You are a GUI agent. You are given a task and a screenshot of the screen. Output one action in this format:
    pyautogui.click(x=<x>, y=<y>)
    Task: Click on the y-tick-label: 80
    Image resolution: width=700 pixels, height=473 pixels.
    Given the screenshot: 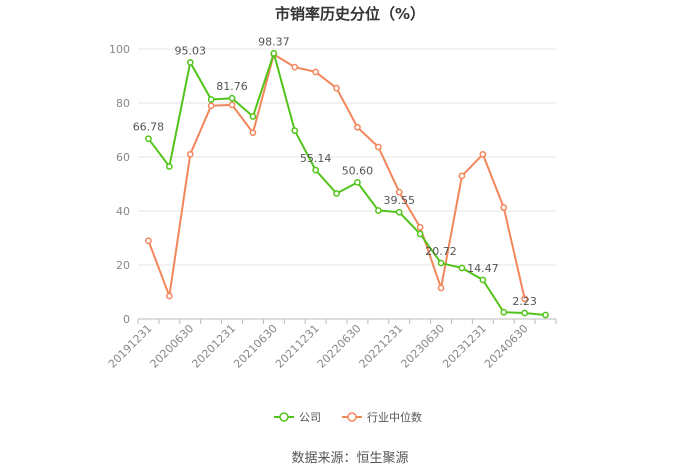 What is the action you would take?
    pyautogui.click(x=123, y=103)
    